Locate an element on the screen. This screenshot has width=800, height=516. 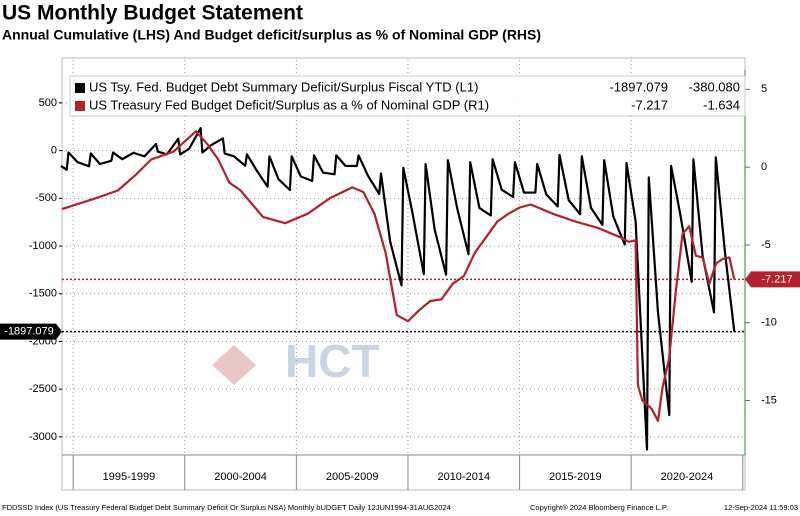
y2-tick-label: 0 is located at coordinates (764, 167).